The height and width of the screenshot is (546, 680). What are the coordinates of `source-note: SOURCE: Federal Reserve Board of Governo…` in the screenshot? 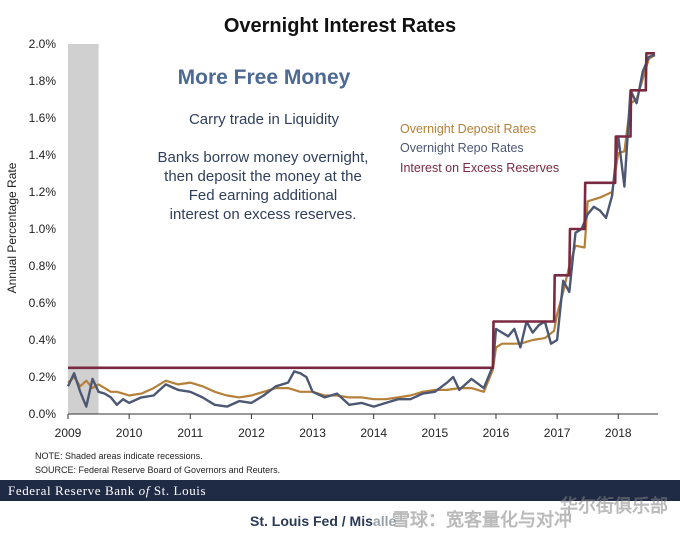 It's located at (158, 470).